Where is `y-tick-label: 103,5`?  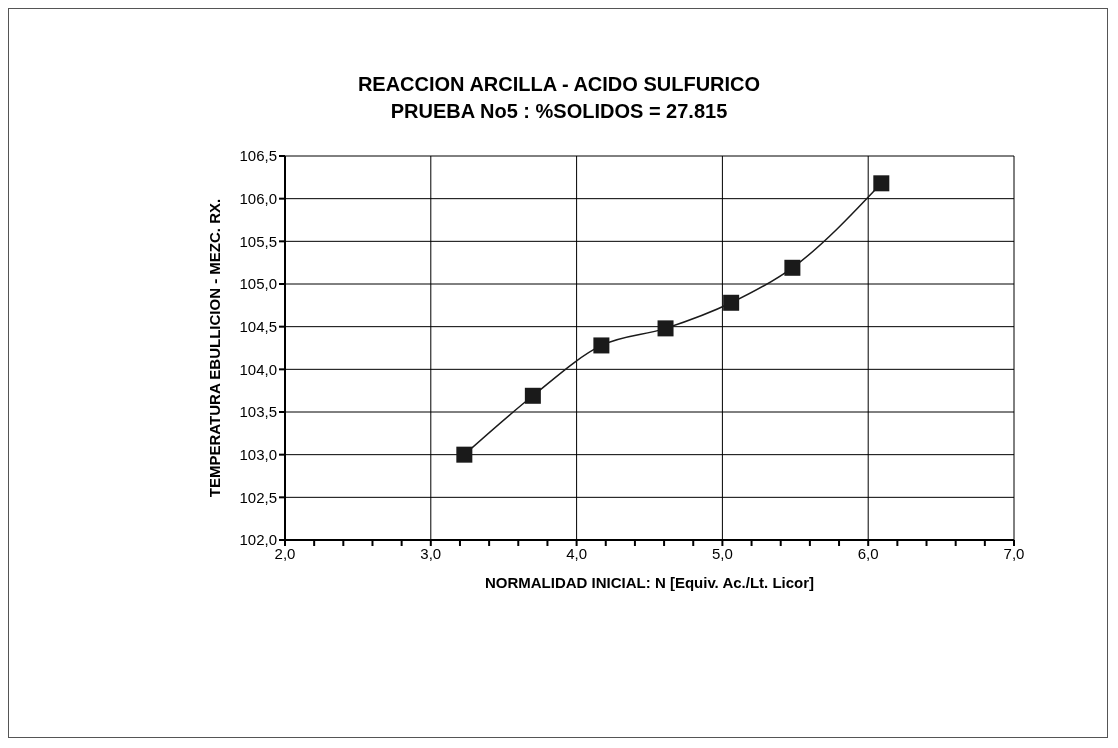 y-tick-label: 103,5 is located at coordinates (258, 412).